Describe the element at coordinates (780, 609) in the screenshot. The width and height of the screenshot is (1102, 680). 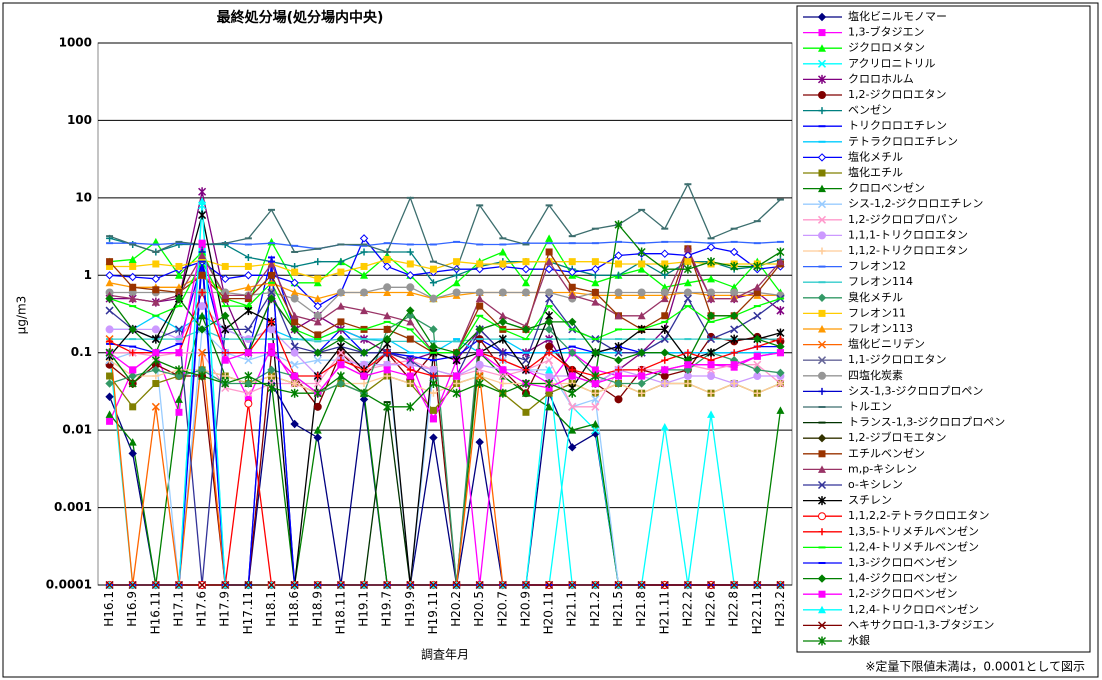
I see `x-tick-label: H23.2` at that location.